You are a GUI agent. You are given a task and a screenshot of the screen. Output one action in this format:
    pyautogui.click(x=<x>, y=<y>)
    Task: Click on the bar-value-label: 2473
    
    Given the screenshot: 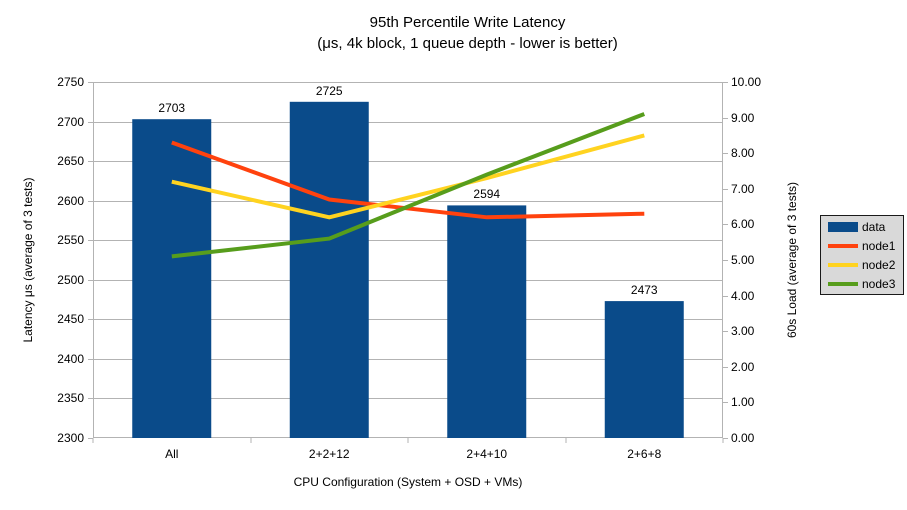 What is the action you would take?
    pyautogui.click(x=644, y=290)
    